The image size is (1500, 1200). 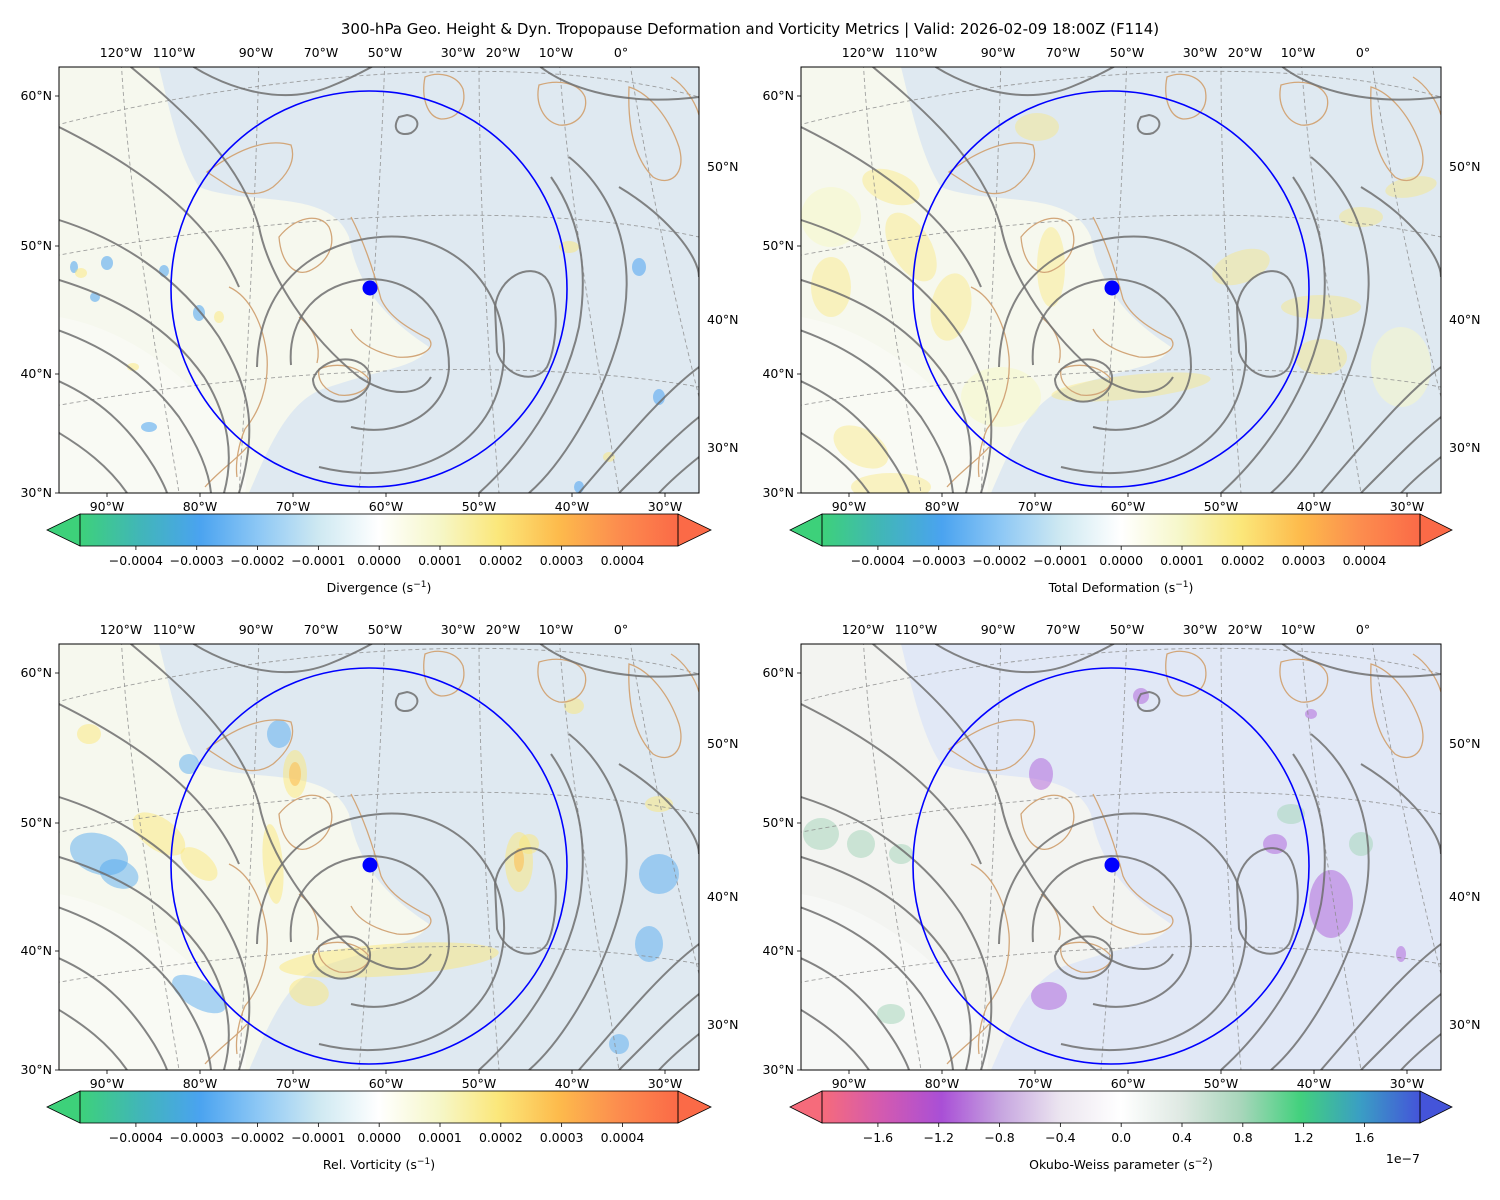 I want to click on top-lon-label: 90°W, so click(x=998, y=629).